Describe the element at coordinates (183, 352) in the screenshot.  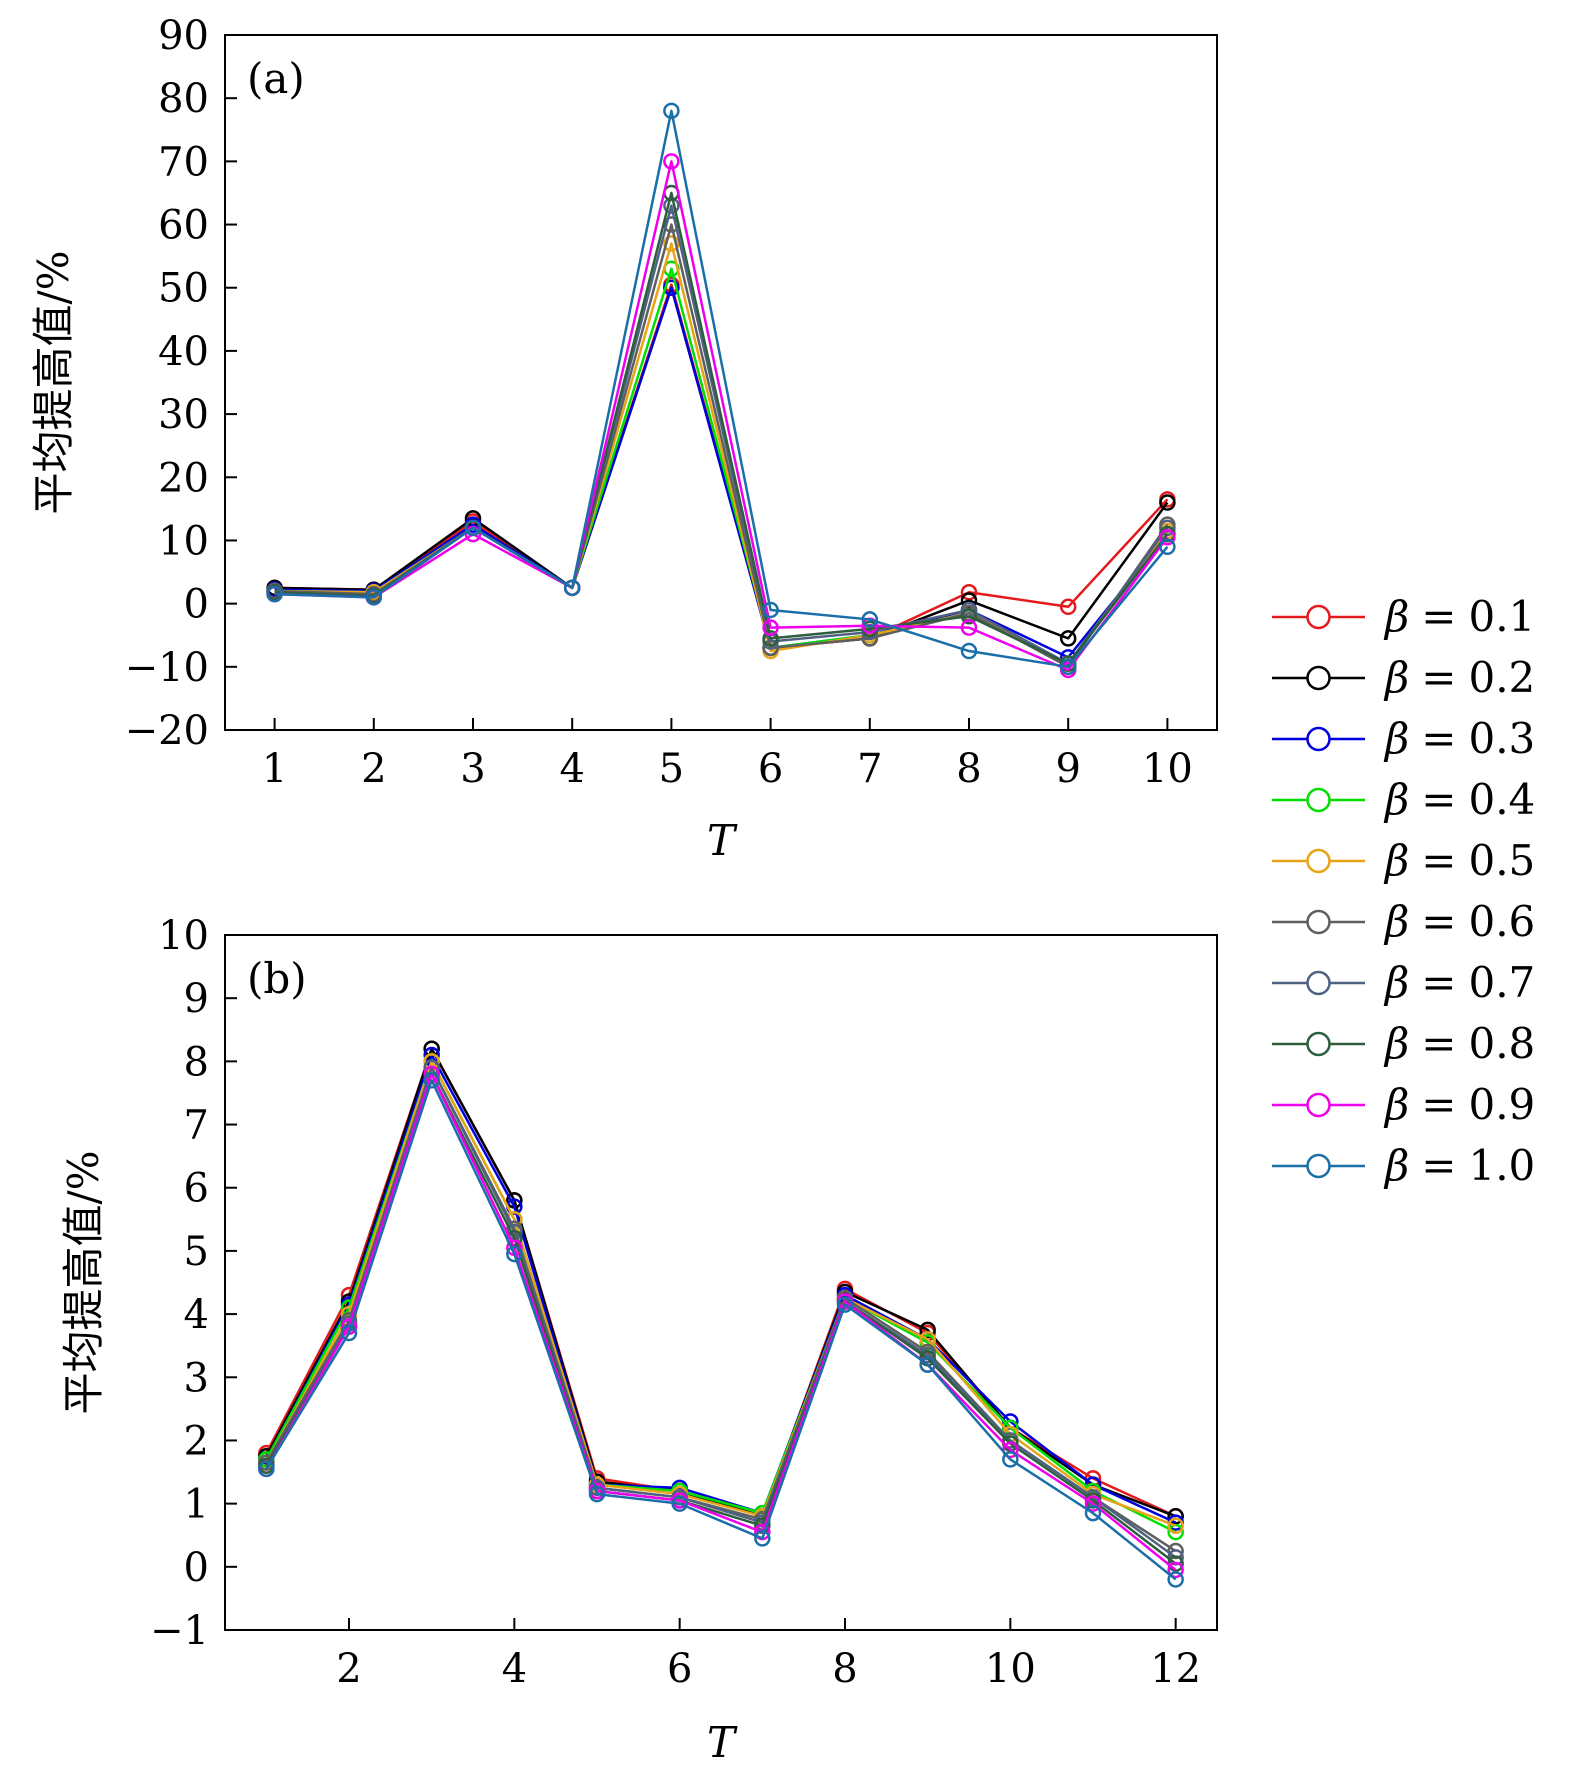
I see `y-tick-label-a: 40` at that location.